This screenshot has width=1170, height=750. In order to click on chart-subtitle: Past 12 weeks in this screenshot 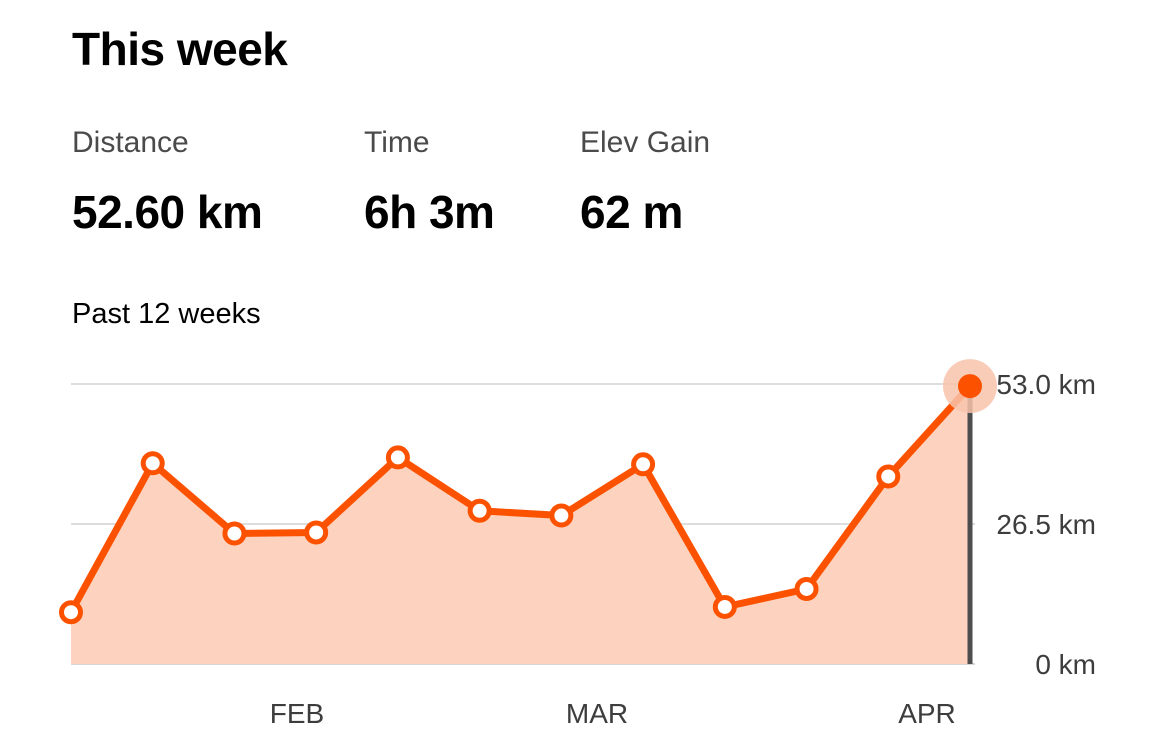, I will do `click(166, 314)`.